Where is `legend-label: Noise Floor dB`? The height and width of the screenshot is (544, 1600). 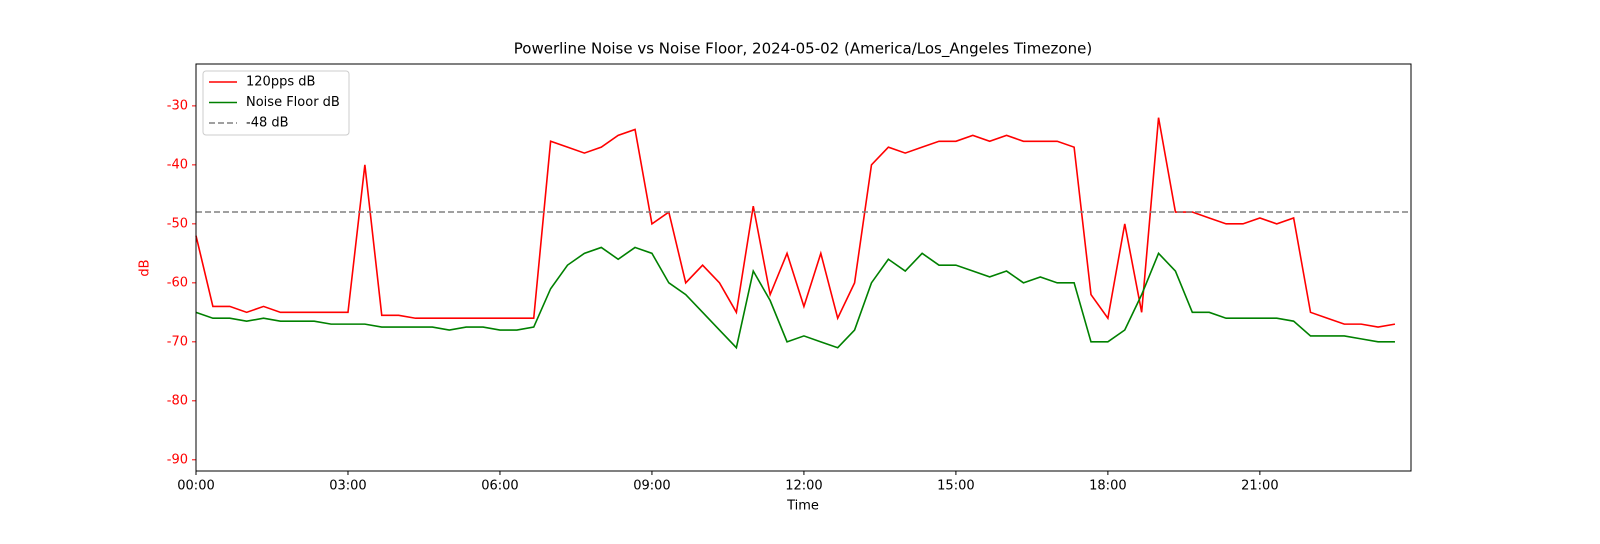 legend-label: Noise Floor dB is located at coordinates (293, 102).